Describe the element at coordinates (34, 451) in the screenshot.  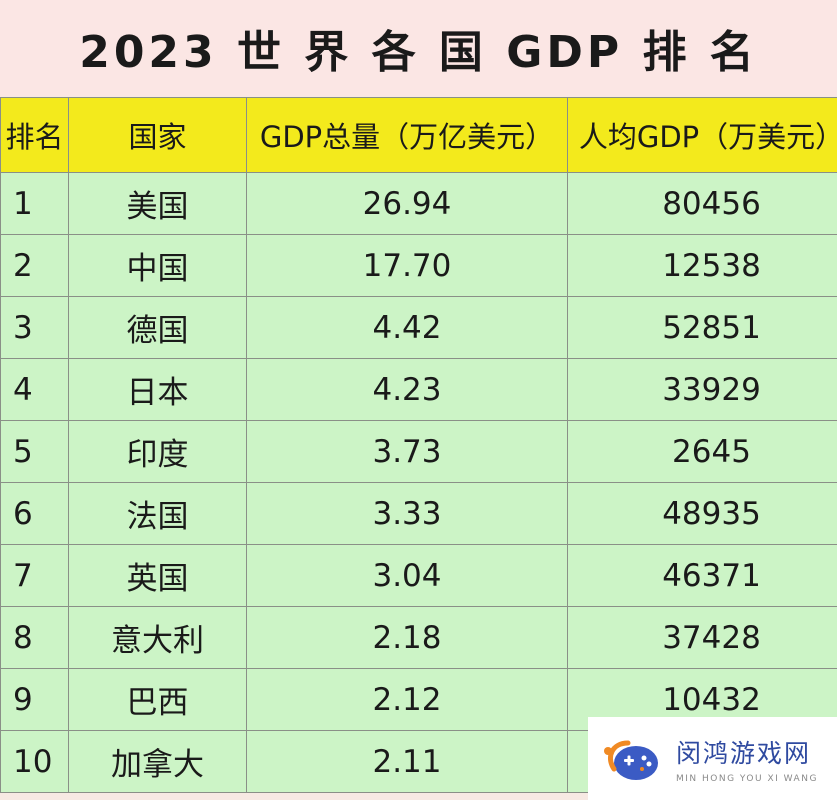
I see `rank-cell: 5` at that location.